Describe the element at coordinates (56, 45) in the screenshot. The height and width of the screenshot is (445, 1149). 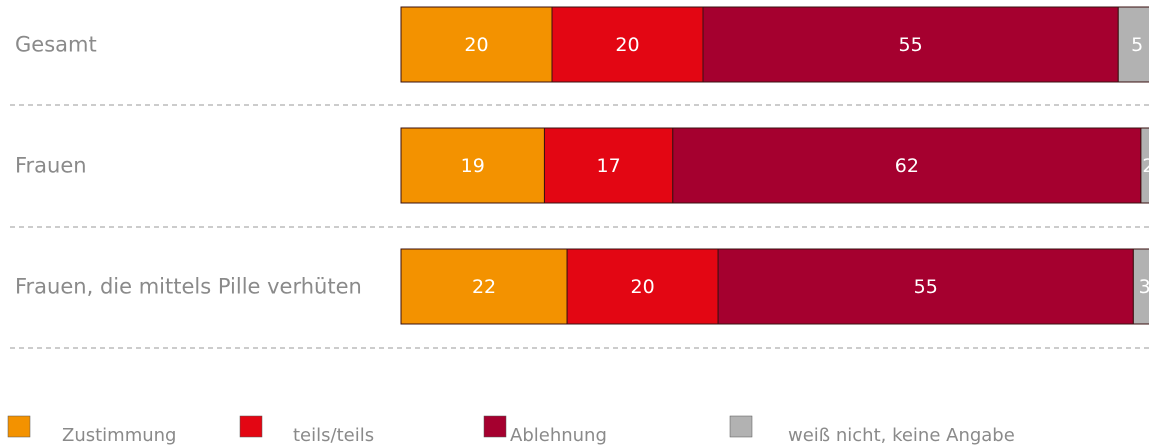
I see `category-label: Gesamt` at that location.